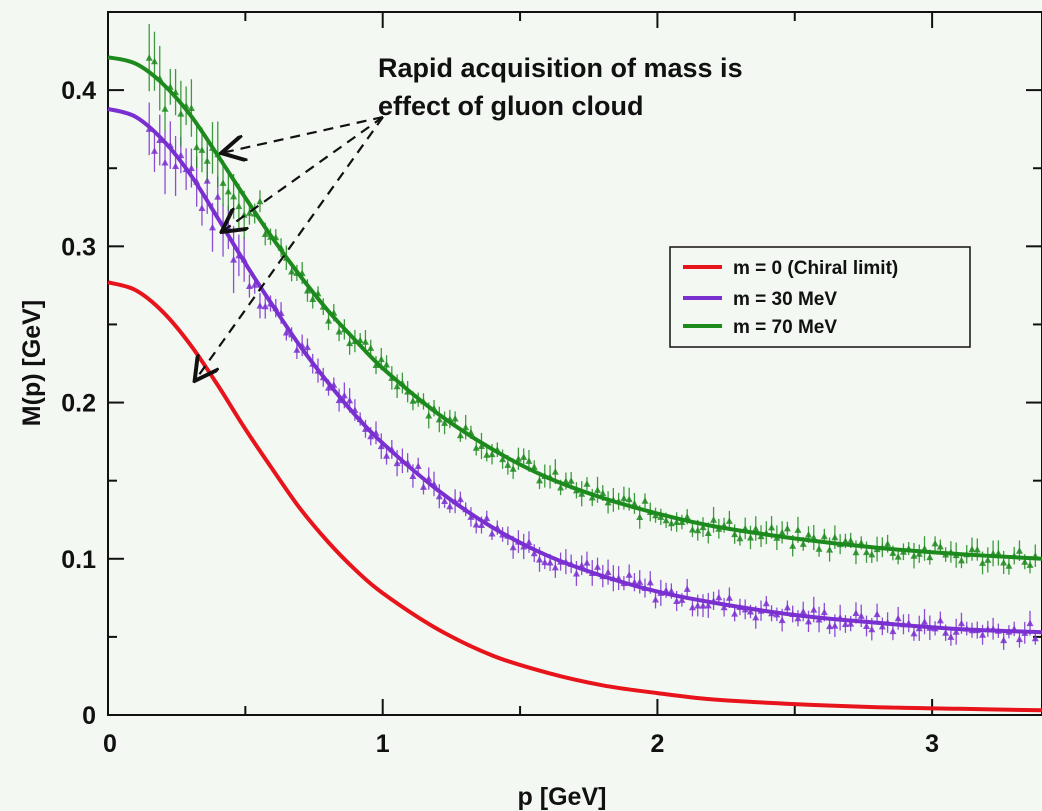 This screenshot has width=1042, height=811. I want to click on x-tick-label: 0, so click(110, 744).